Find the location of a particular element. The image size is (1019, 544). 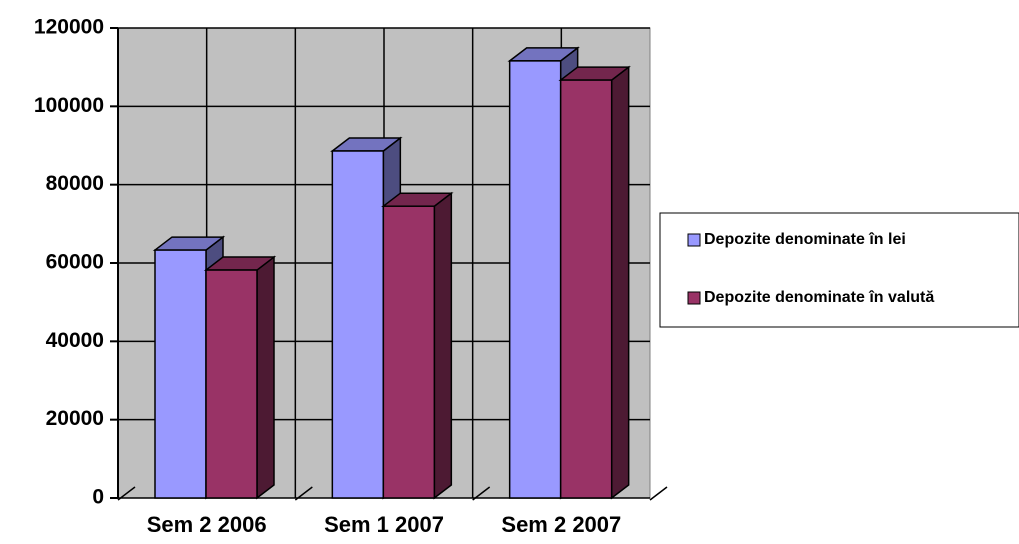

x-tick-label: Sem 2 2006 is located at coordinates (207, 524).